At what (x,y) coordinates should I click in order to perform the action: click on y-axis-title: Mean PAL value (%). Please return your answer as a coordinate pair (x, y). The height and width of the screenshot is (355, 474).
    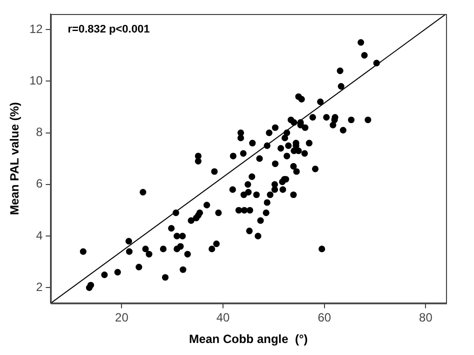
    Looking at the image, I should click on (15, 159).